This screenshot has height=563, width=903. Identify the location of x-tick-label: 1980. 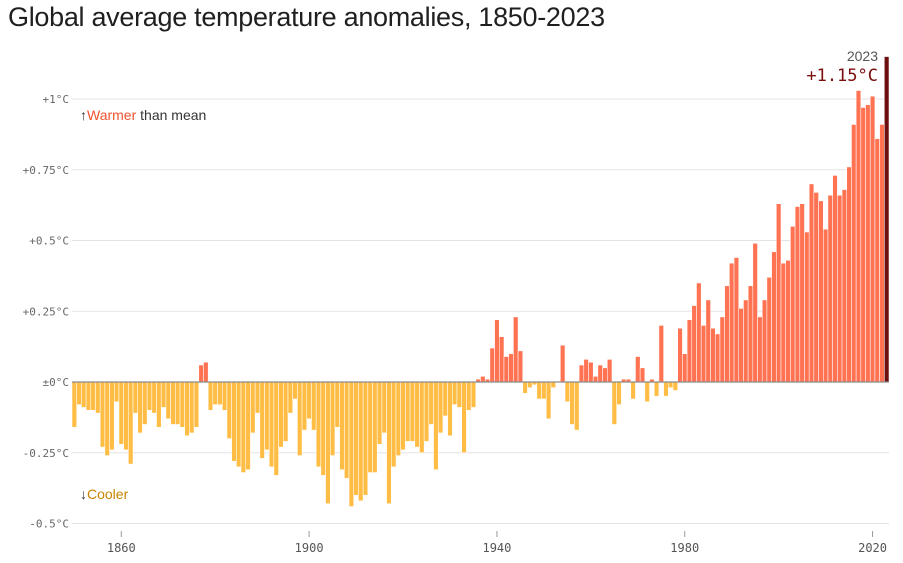
(684, 548).